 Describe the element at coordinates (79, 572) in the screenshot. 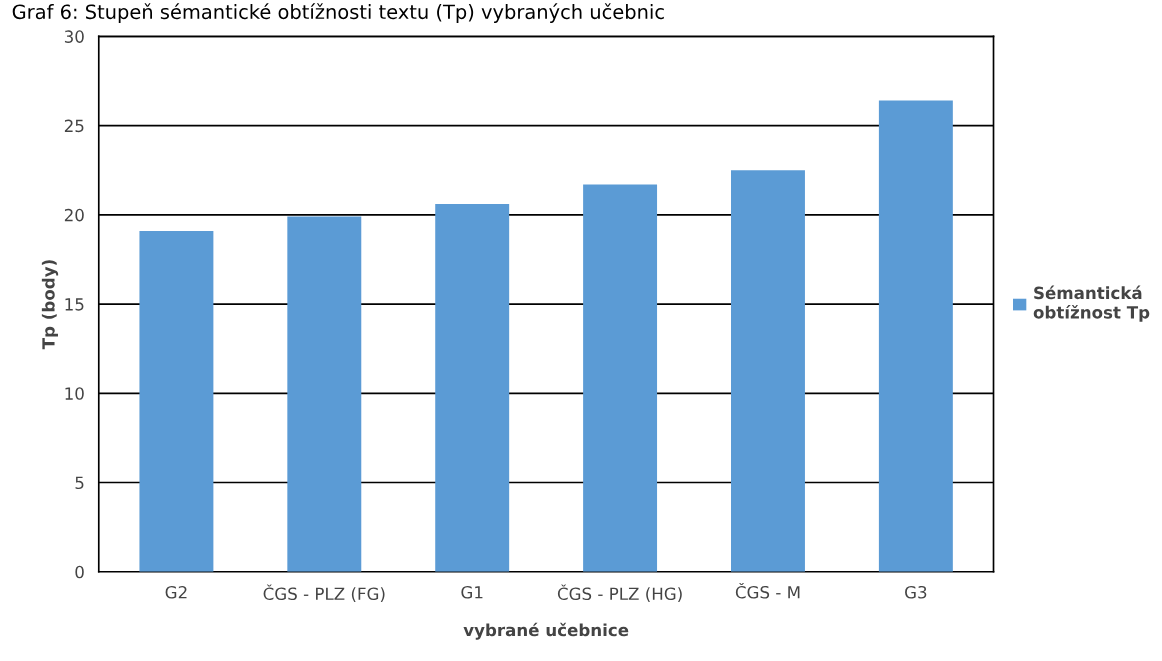

I see `y-tick-label: 0` at that location.